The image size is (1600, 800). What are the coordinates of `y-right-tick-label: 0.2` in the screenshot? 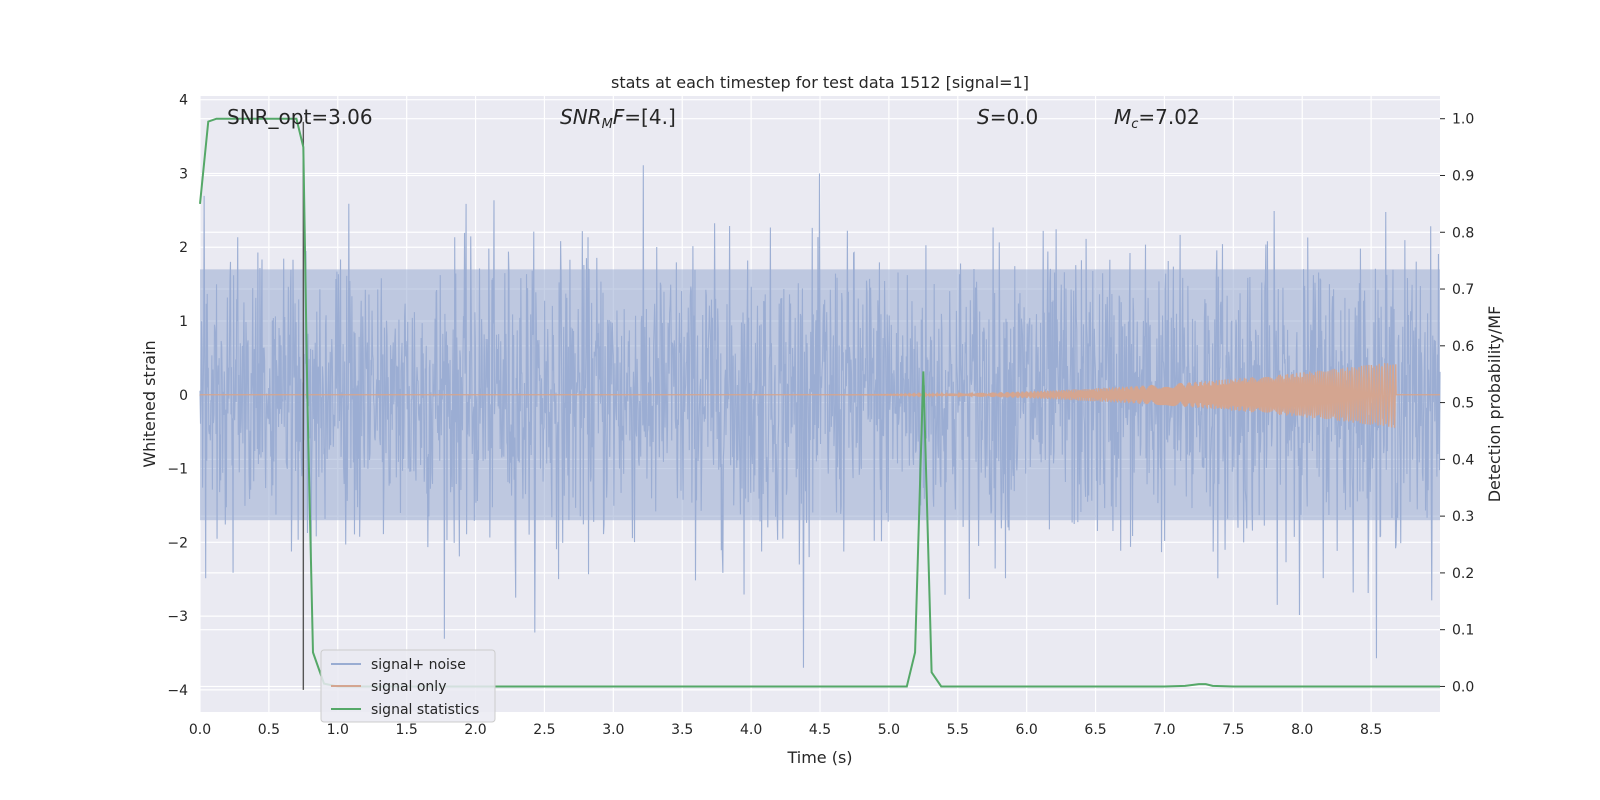 It's located at (1463, 574).